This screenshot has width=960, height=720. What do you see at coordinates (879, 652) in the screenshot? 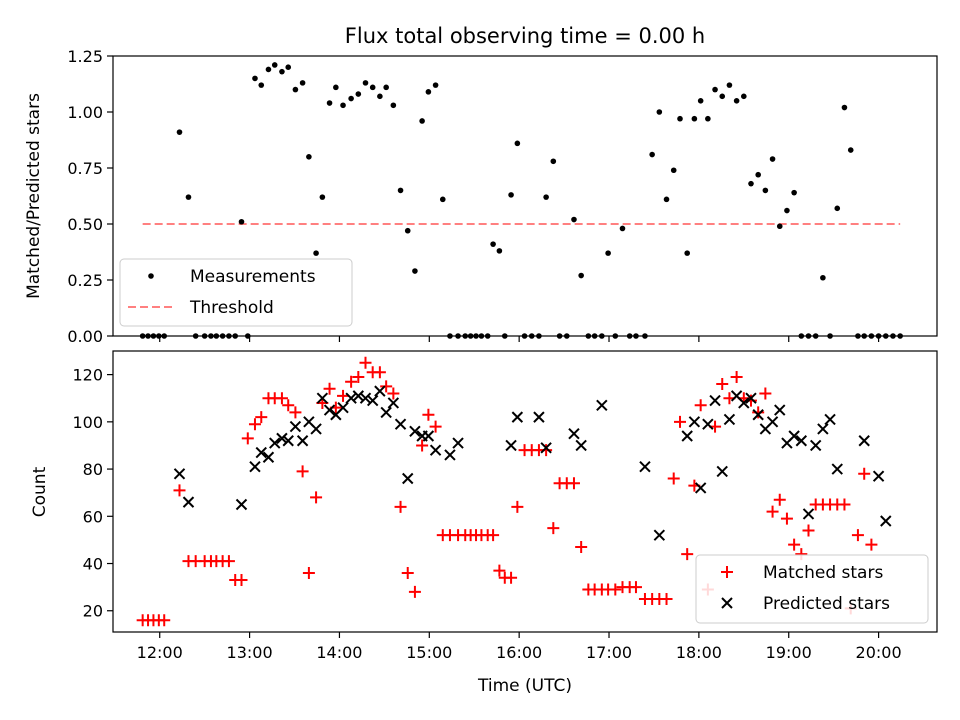
I see `bottom-x-tick-label: 20:00` at bounding box center [879, 652].